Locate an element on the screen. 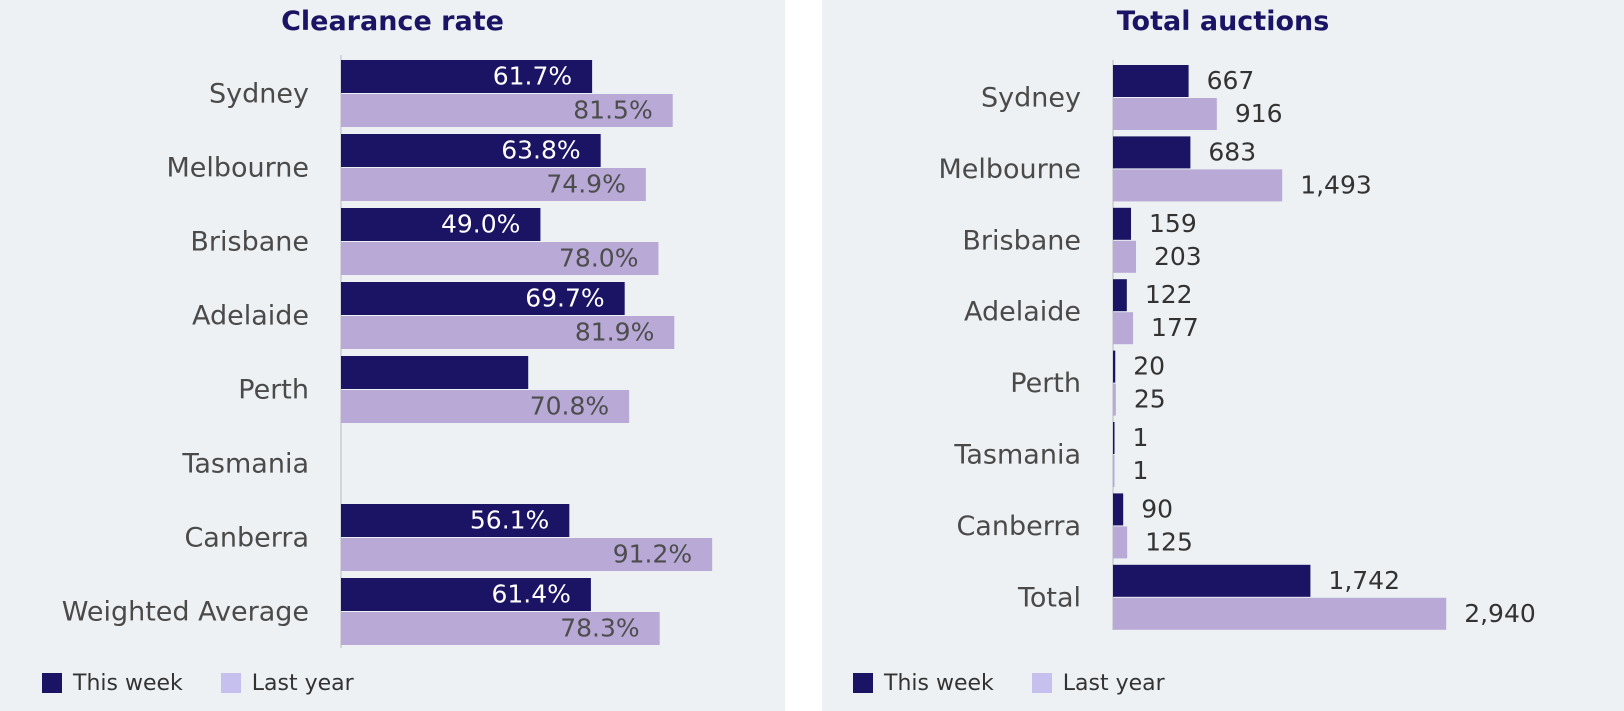  data-label-this-week-brisbane: 49.0% is located at coordinates (480, 224).